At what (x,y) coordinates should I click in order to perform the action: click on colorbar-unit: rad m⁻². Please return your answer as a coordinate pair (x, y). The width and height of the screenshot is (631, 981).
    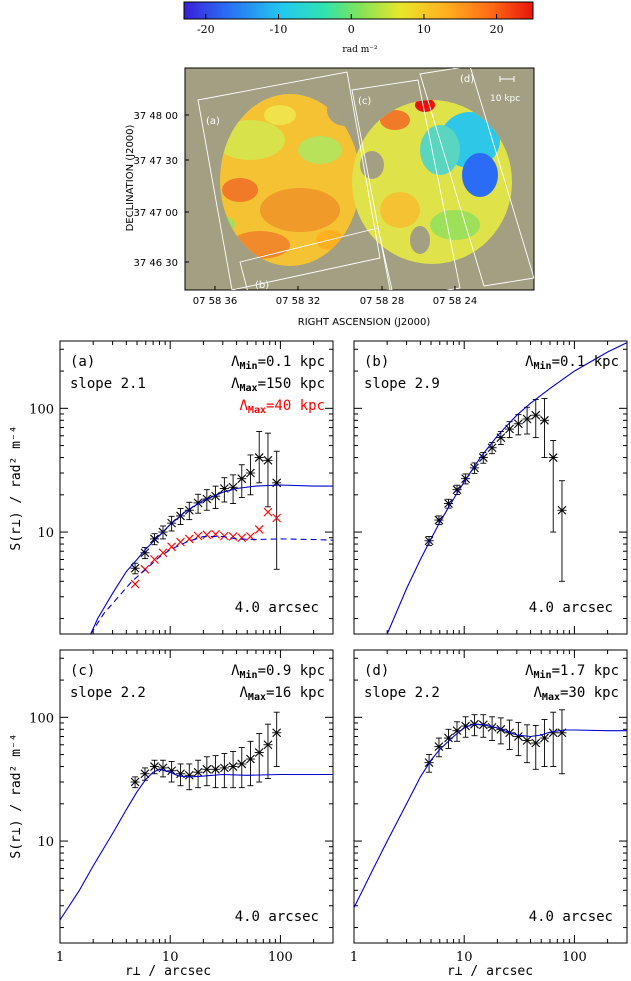
    Looking at the image, I should click on (360, 50).